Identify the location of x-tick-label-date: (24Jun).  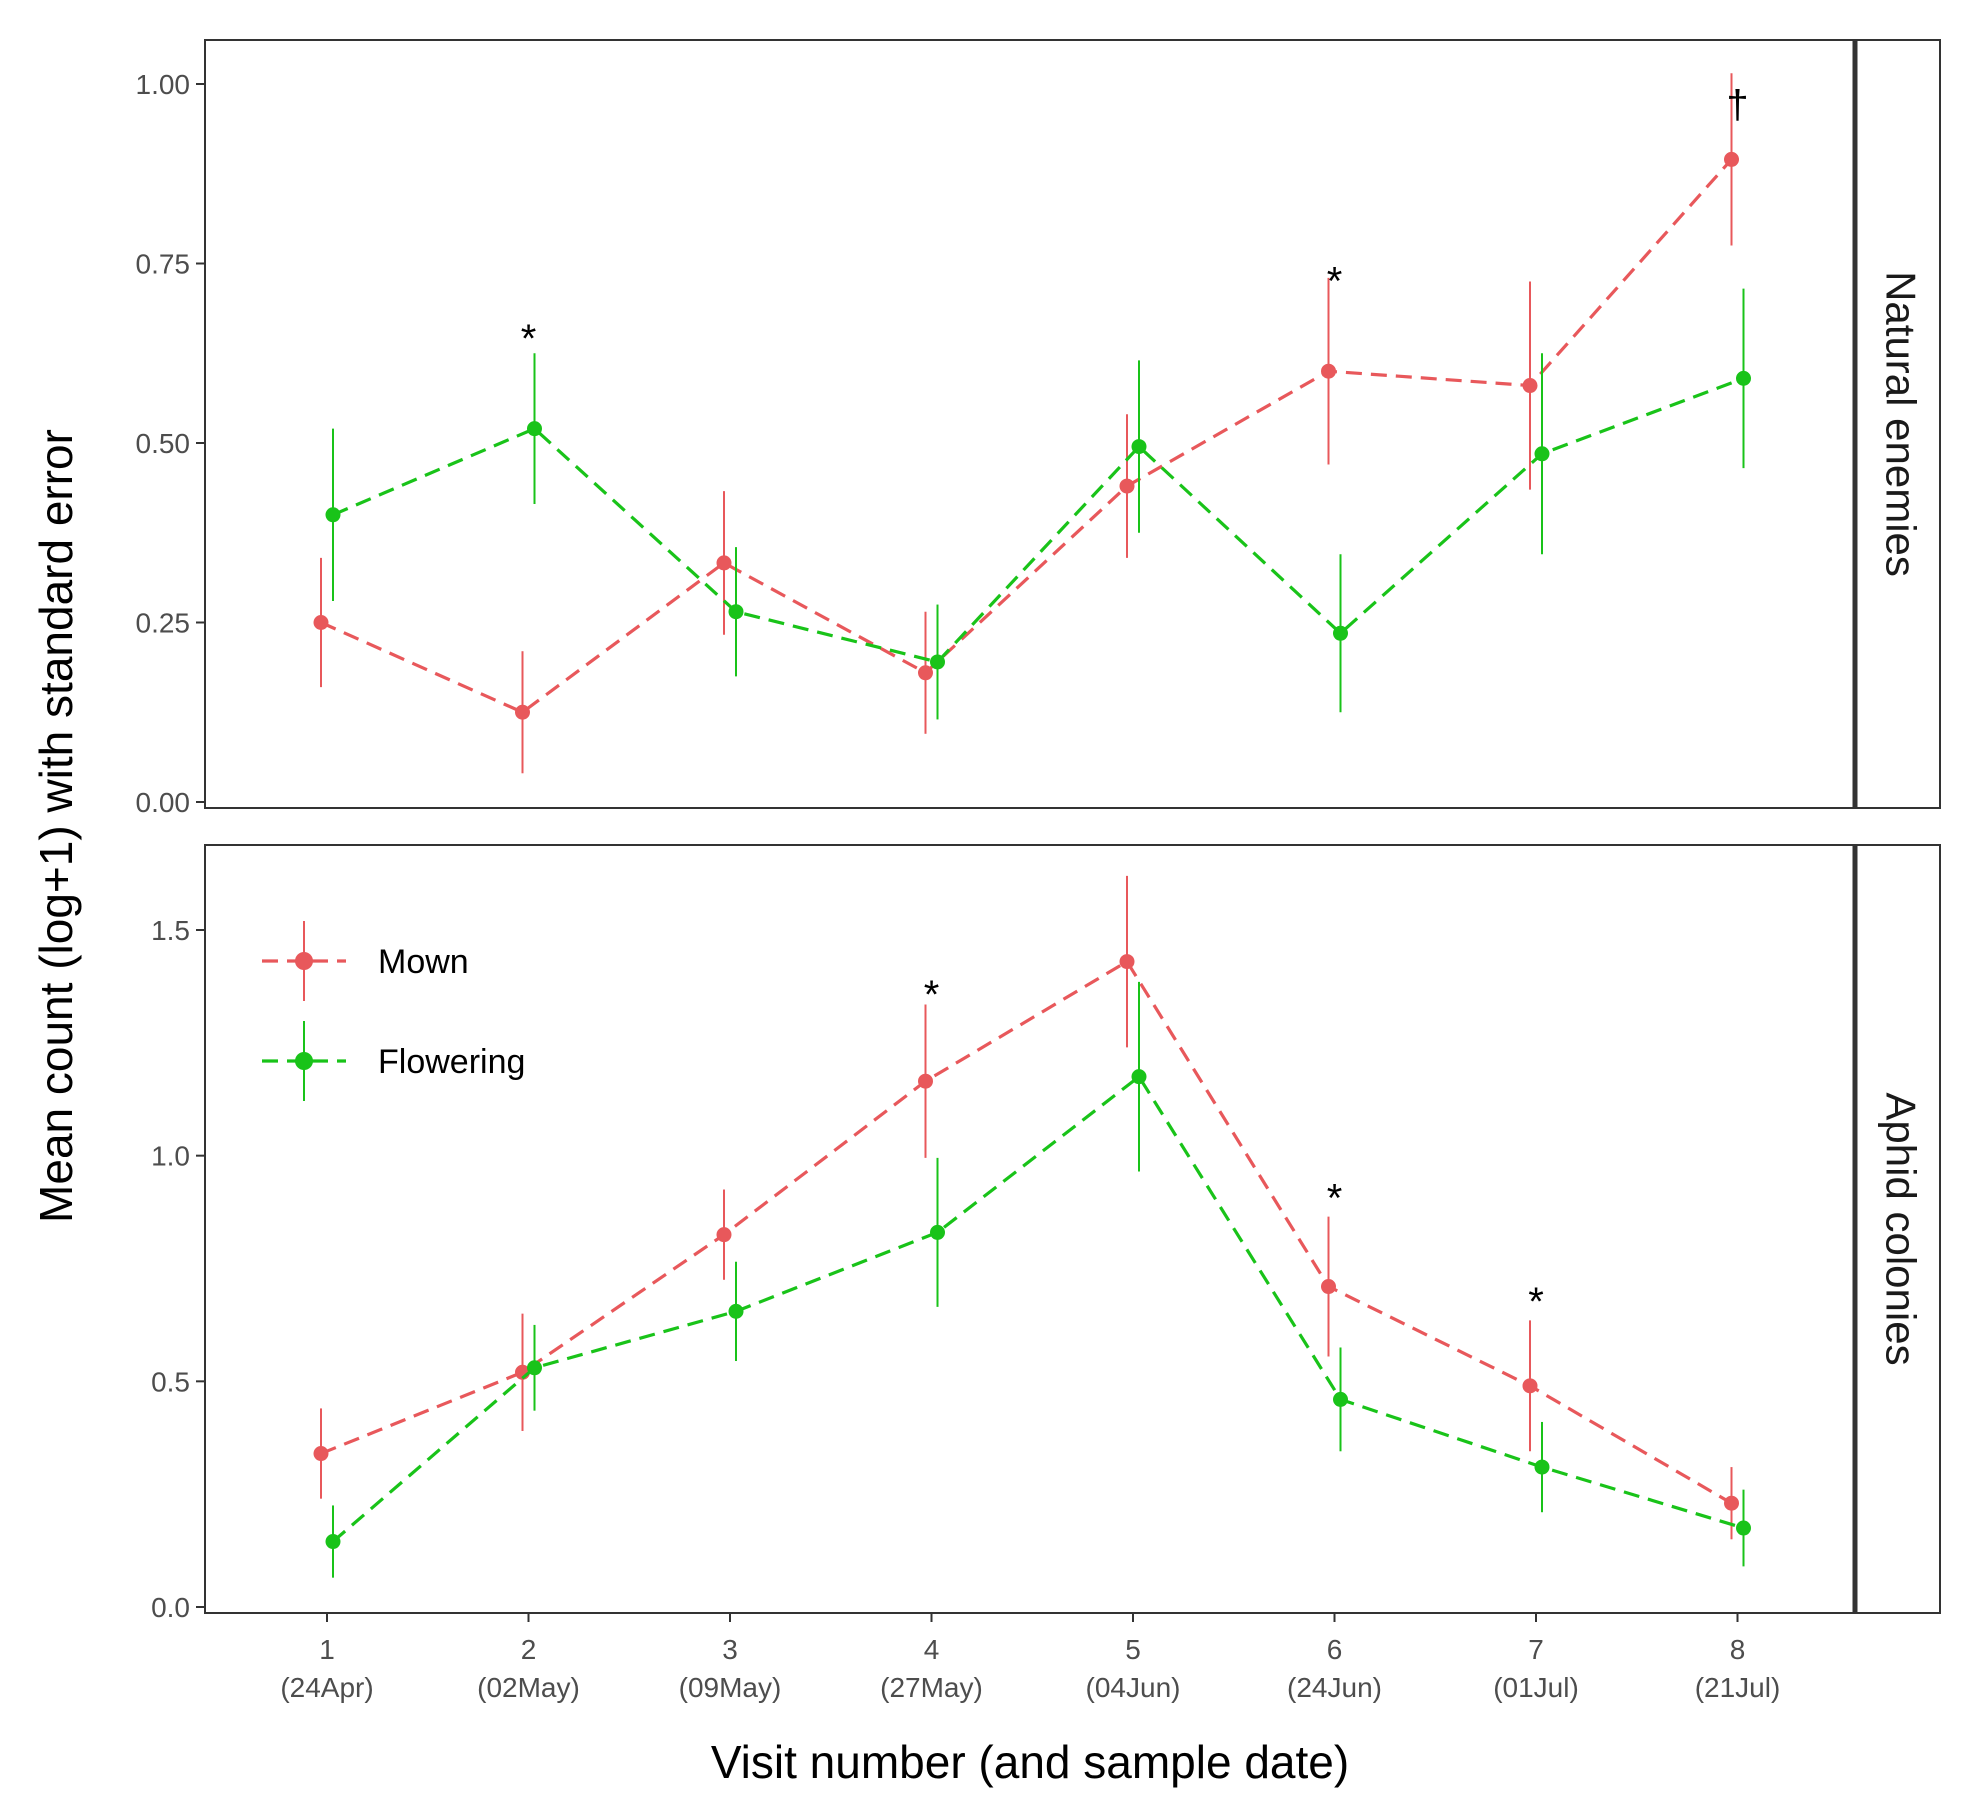
(1334, 1687).